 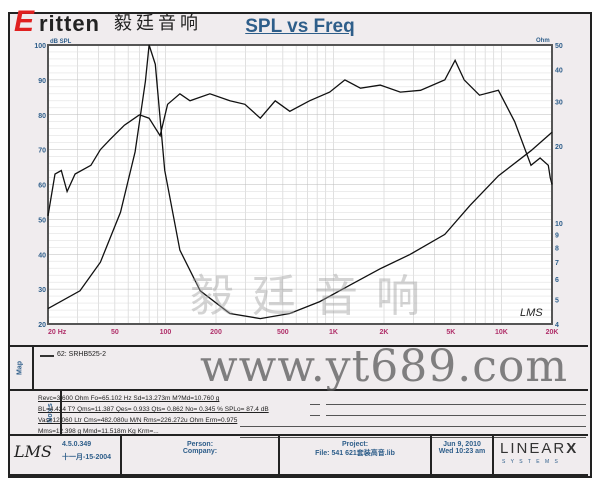 What do you see at coordinates (539, 448) in the screenshot?
I see `linearx-logo: LINEARX` at bounding box center [539, 448].